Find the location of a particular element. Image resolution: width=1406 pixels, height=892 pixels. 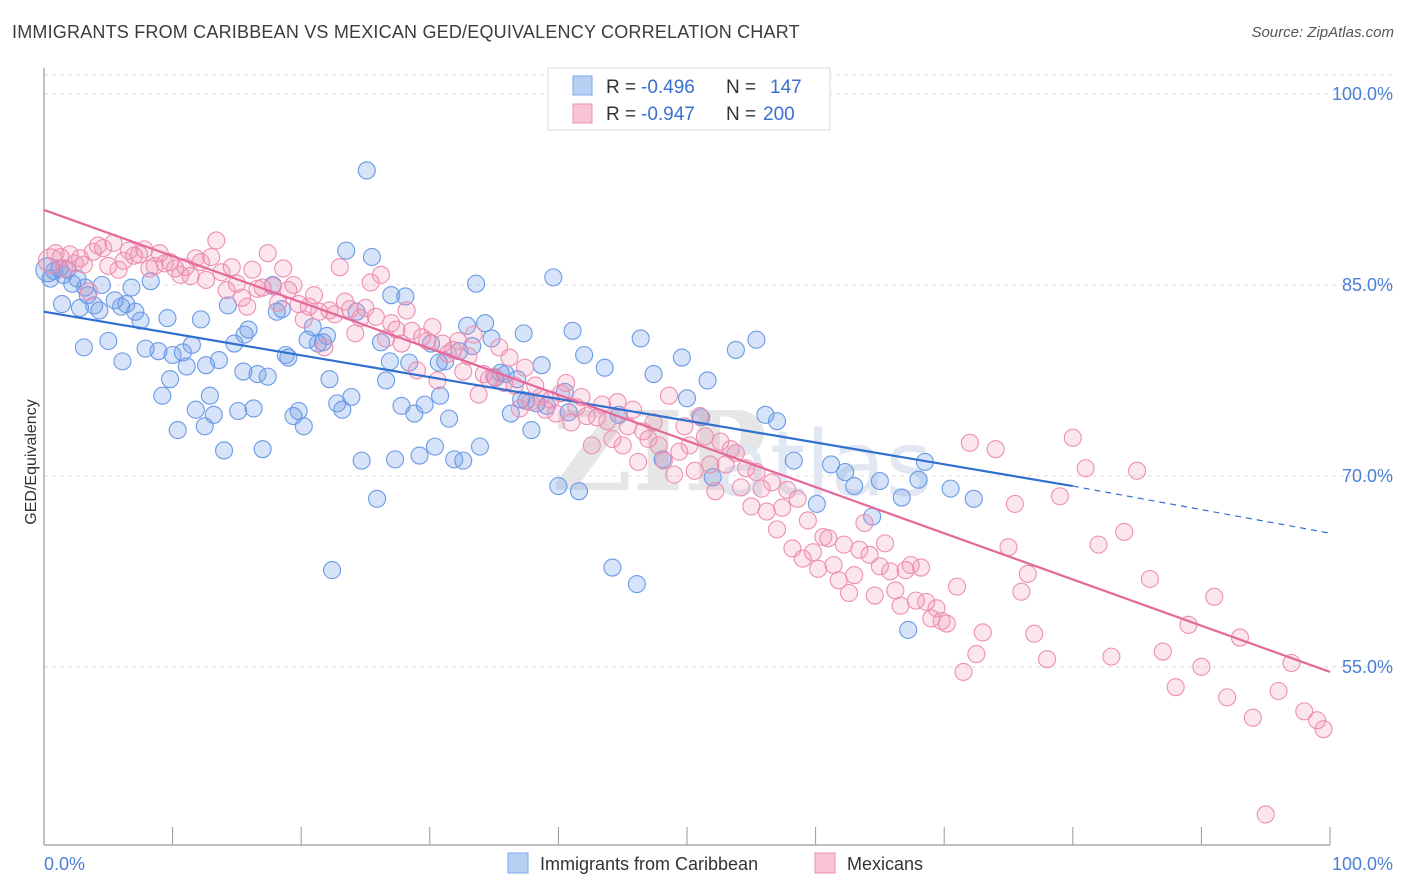

bottom-legend: Immigrants from Caribbean Mexicans is located at coordinates (715, 863).